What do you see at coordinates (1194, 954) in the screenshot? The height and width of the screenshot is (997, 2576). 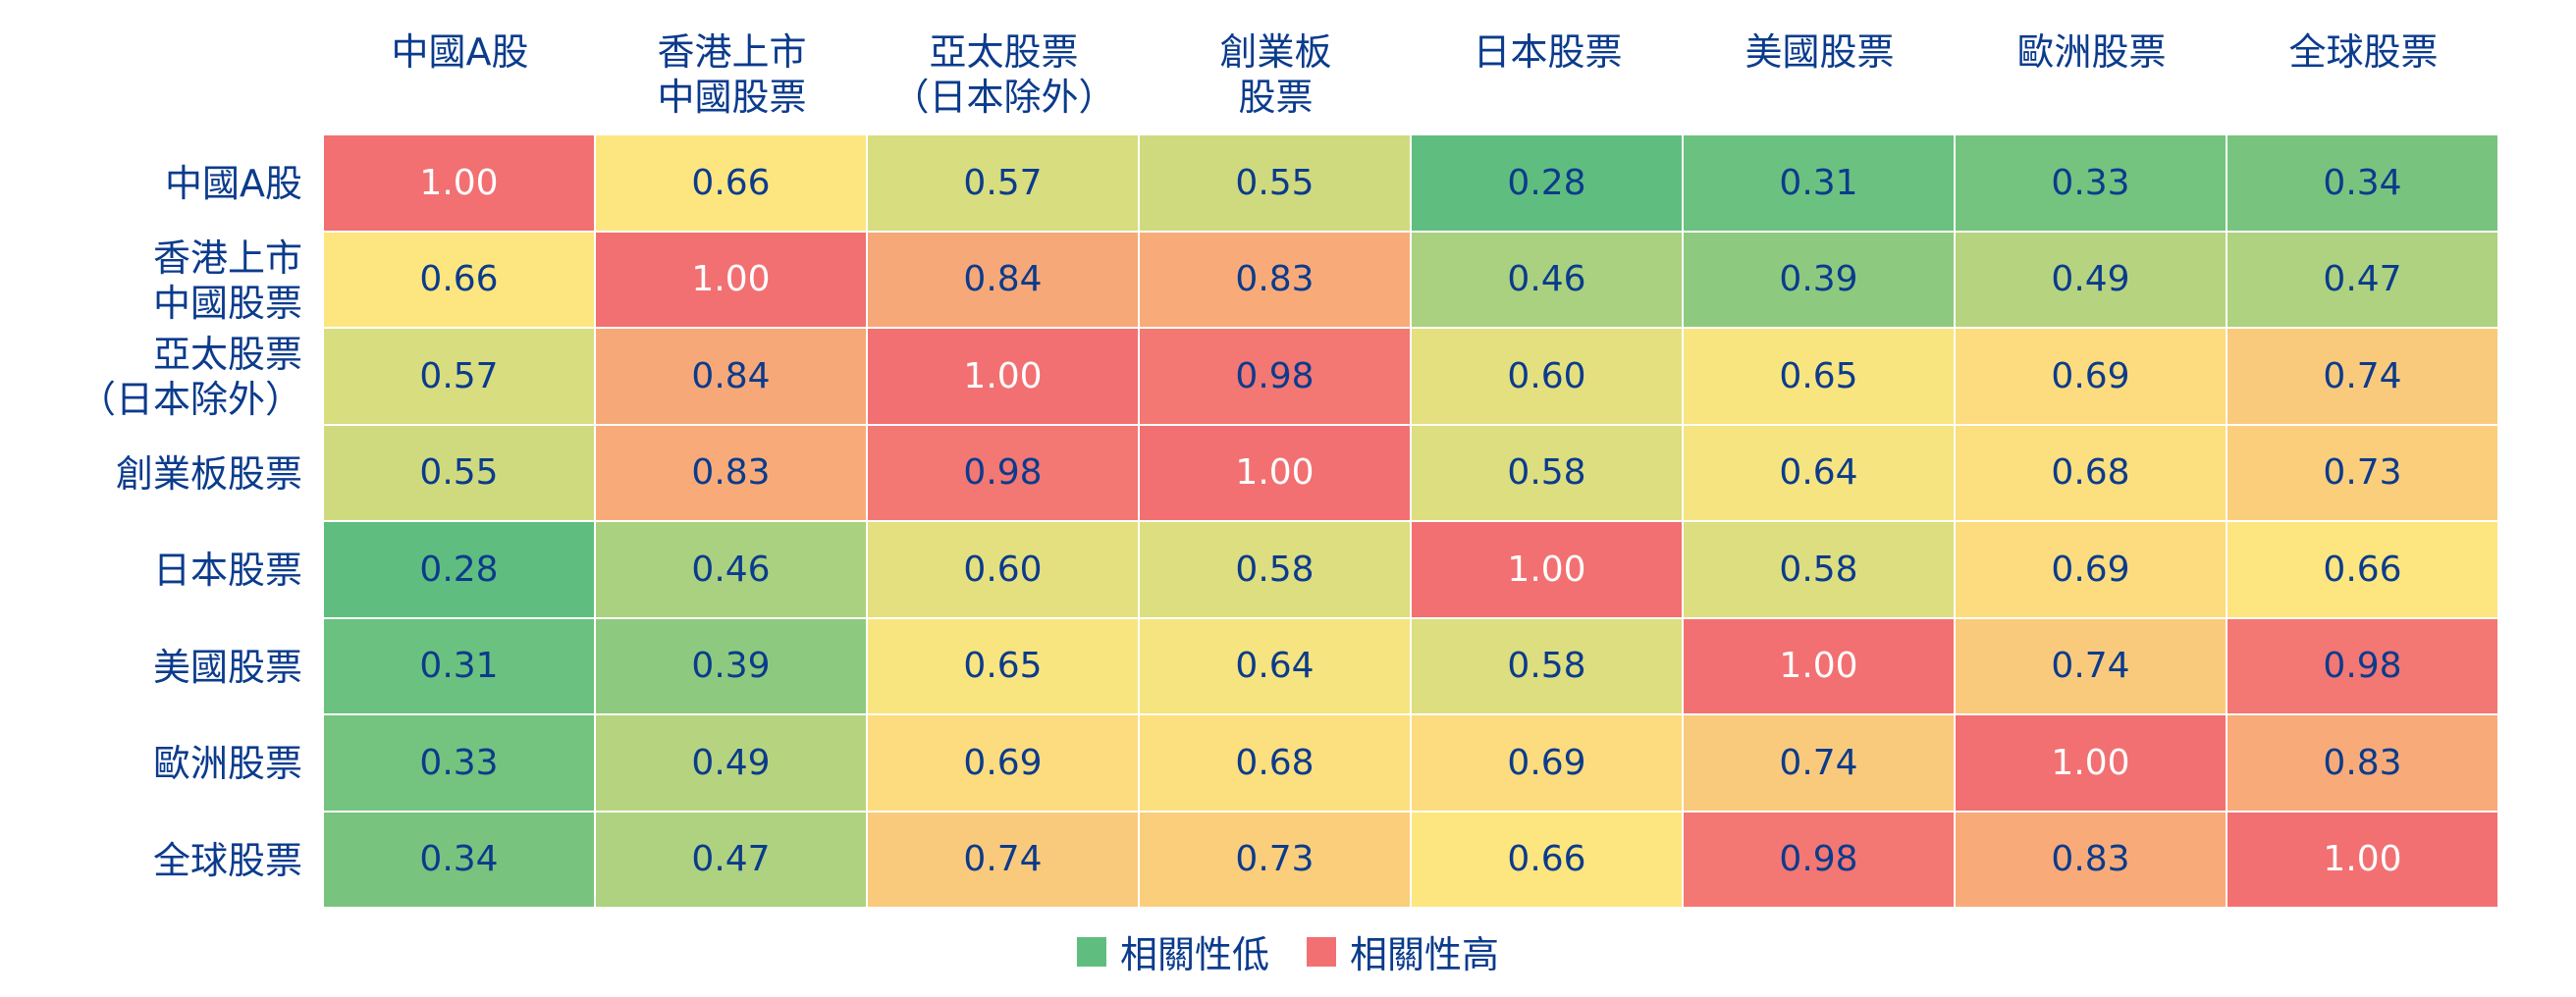 I see `legend-label-low: 相關性低` at bounding box center [1194, 954].